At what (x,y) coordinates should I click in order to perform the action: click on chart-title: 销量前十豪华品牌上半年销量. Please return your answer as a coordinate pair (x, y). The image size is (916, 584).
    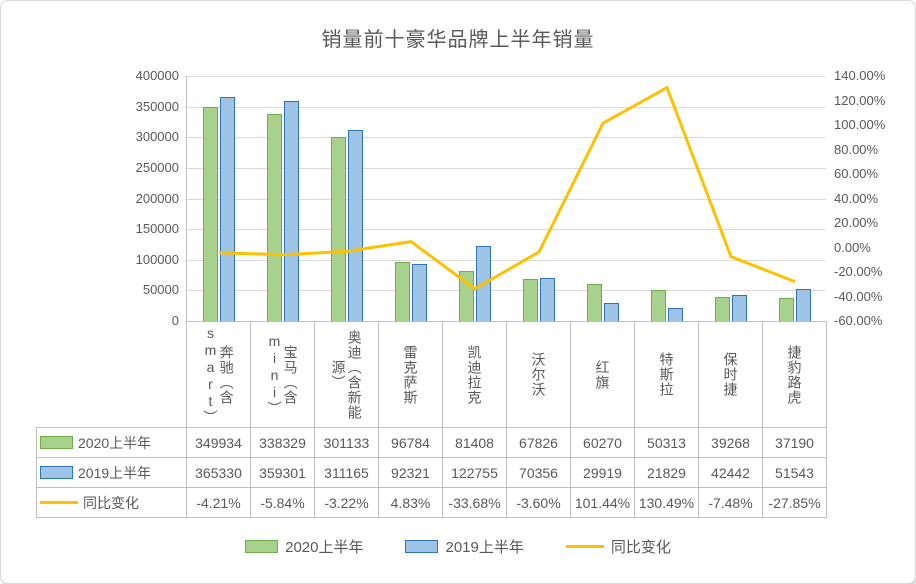
    Looking at the image, I should click on (458, 40).